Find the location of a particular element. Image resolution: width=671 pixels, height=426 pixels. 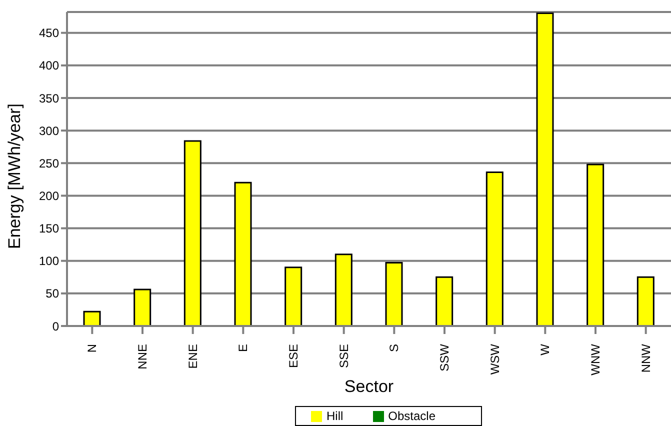

legend-label: Obstacle is located at coordinates (412, 416).